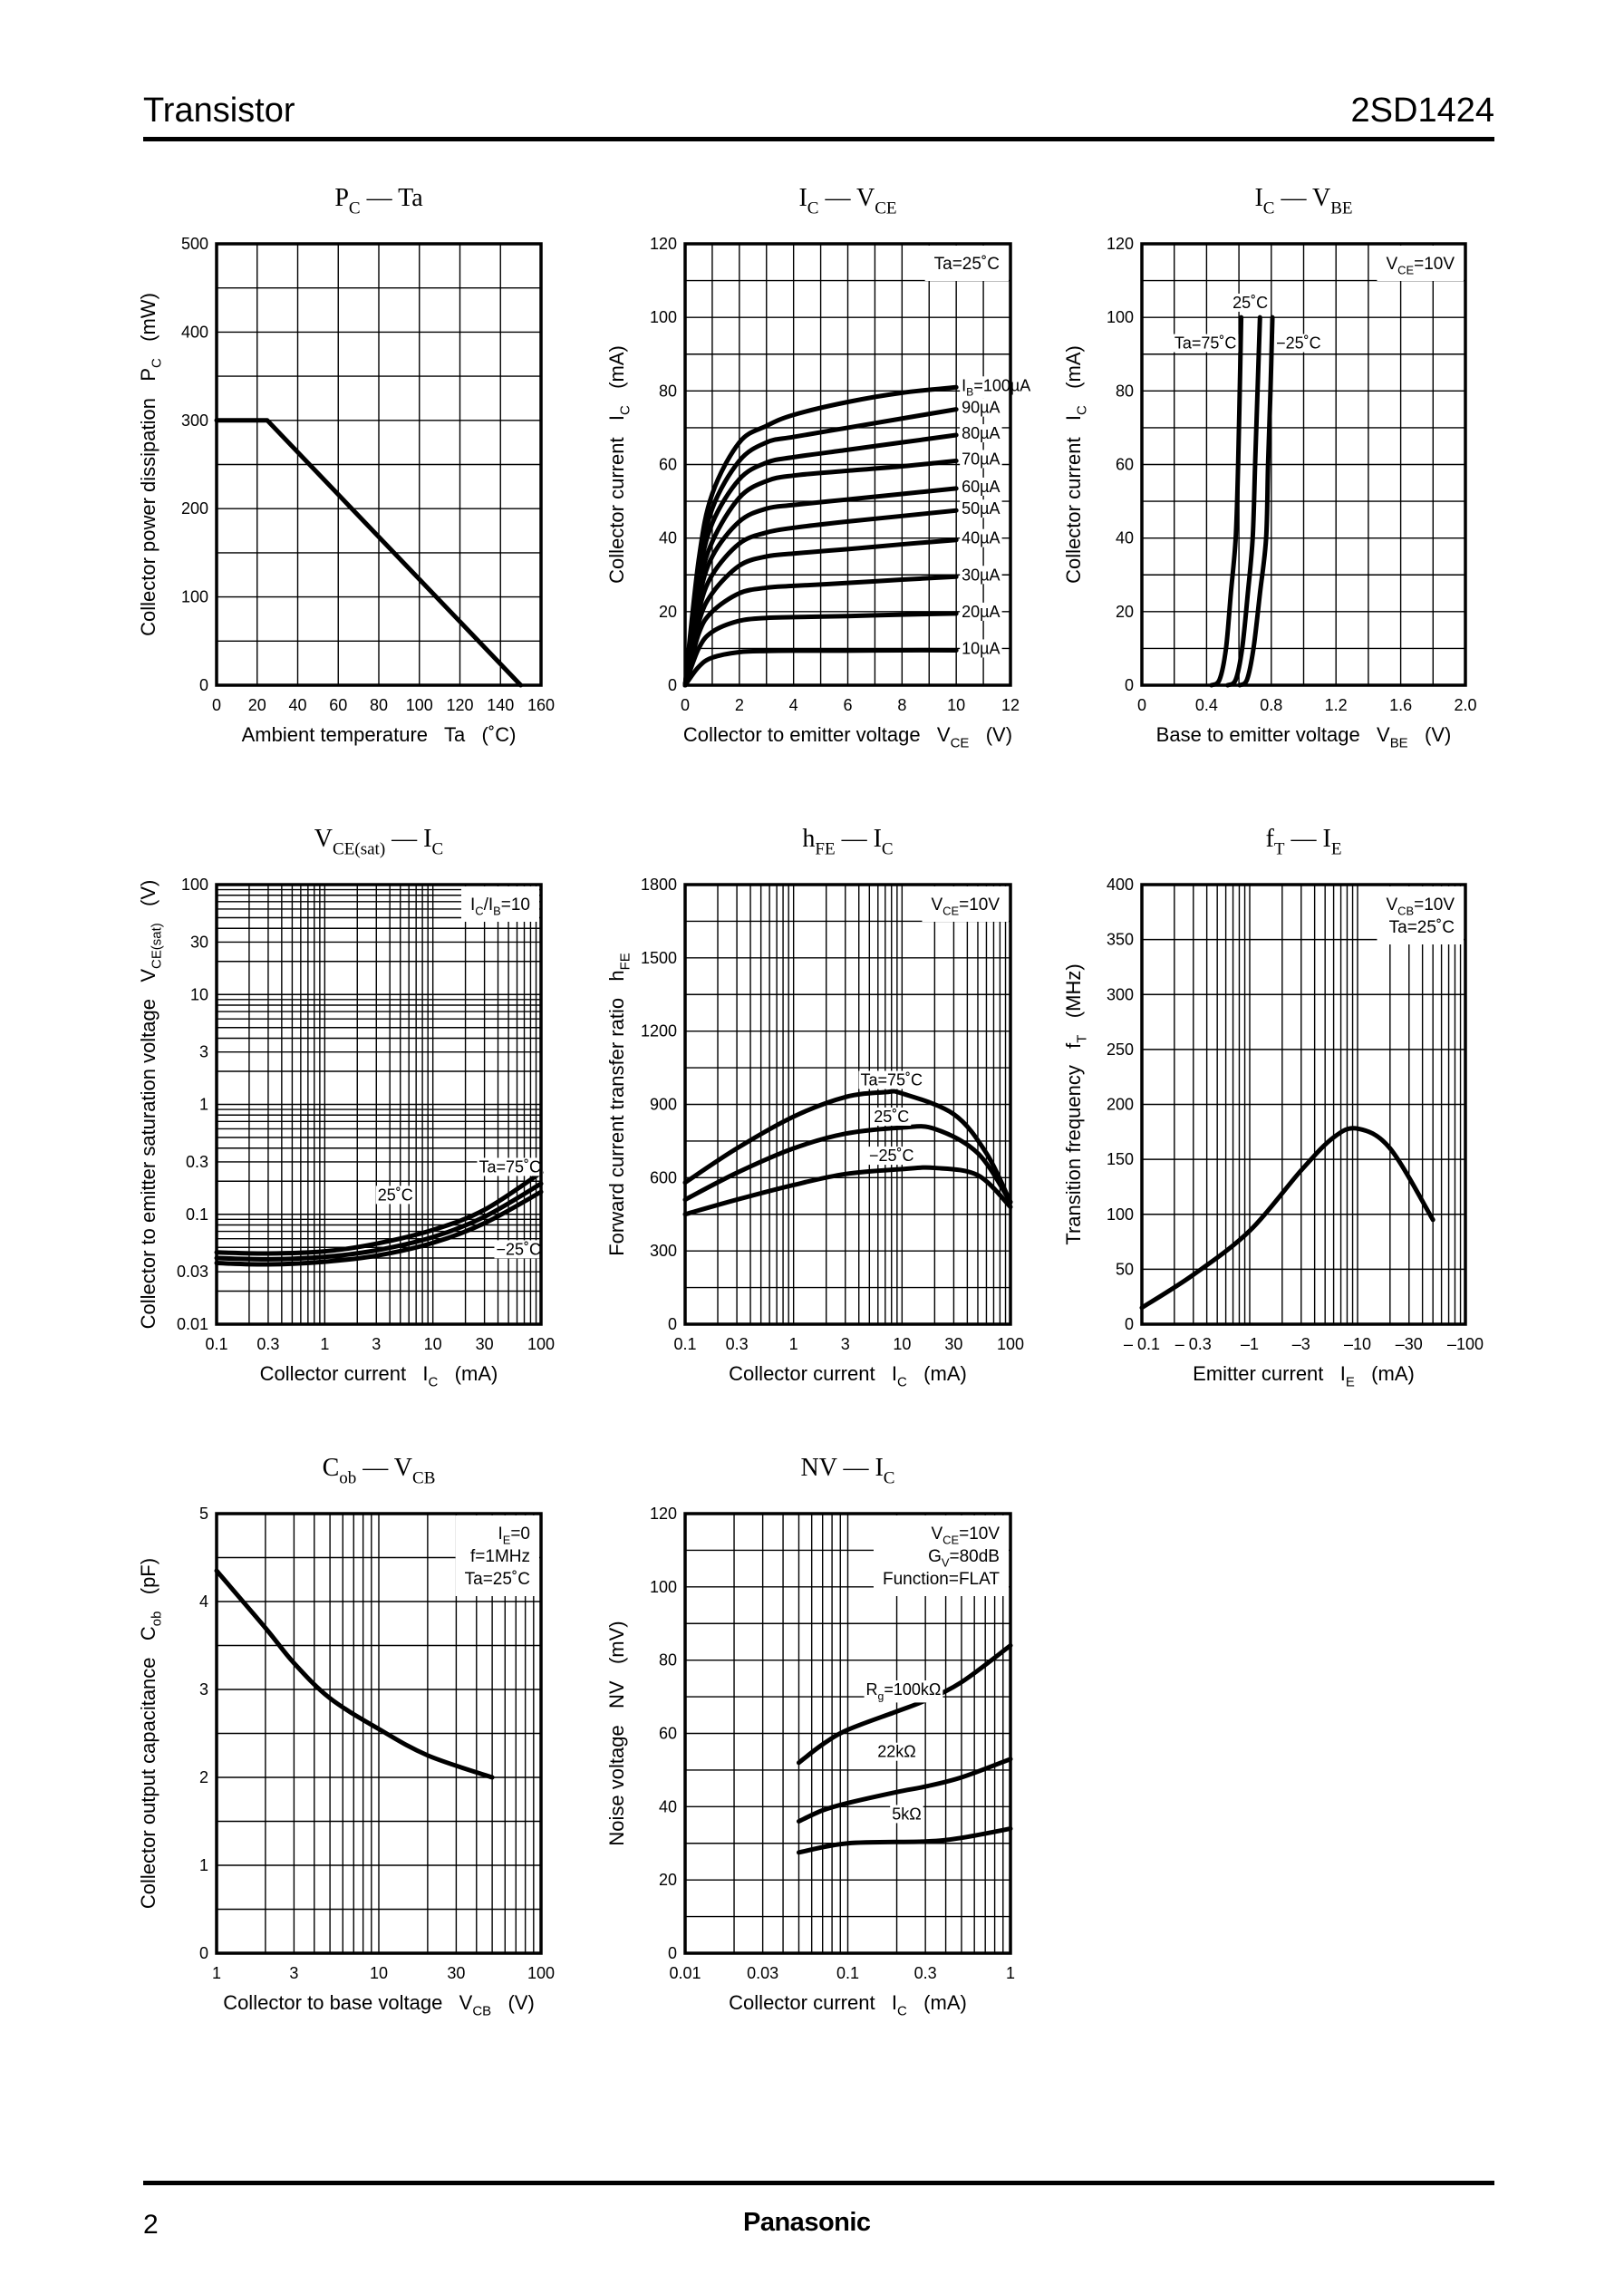 The height and width of the screenshot is (2294, 1624). Describe the element at coordinates (192, 1324) in the screenshot. I see `y-tick-label: 0.01` at that location.